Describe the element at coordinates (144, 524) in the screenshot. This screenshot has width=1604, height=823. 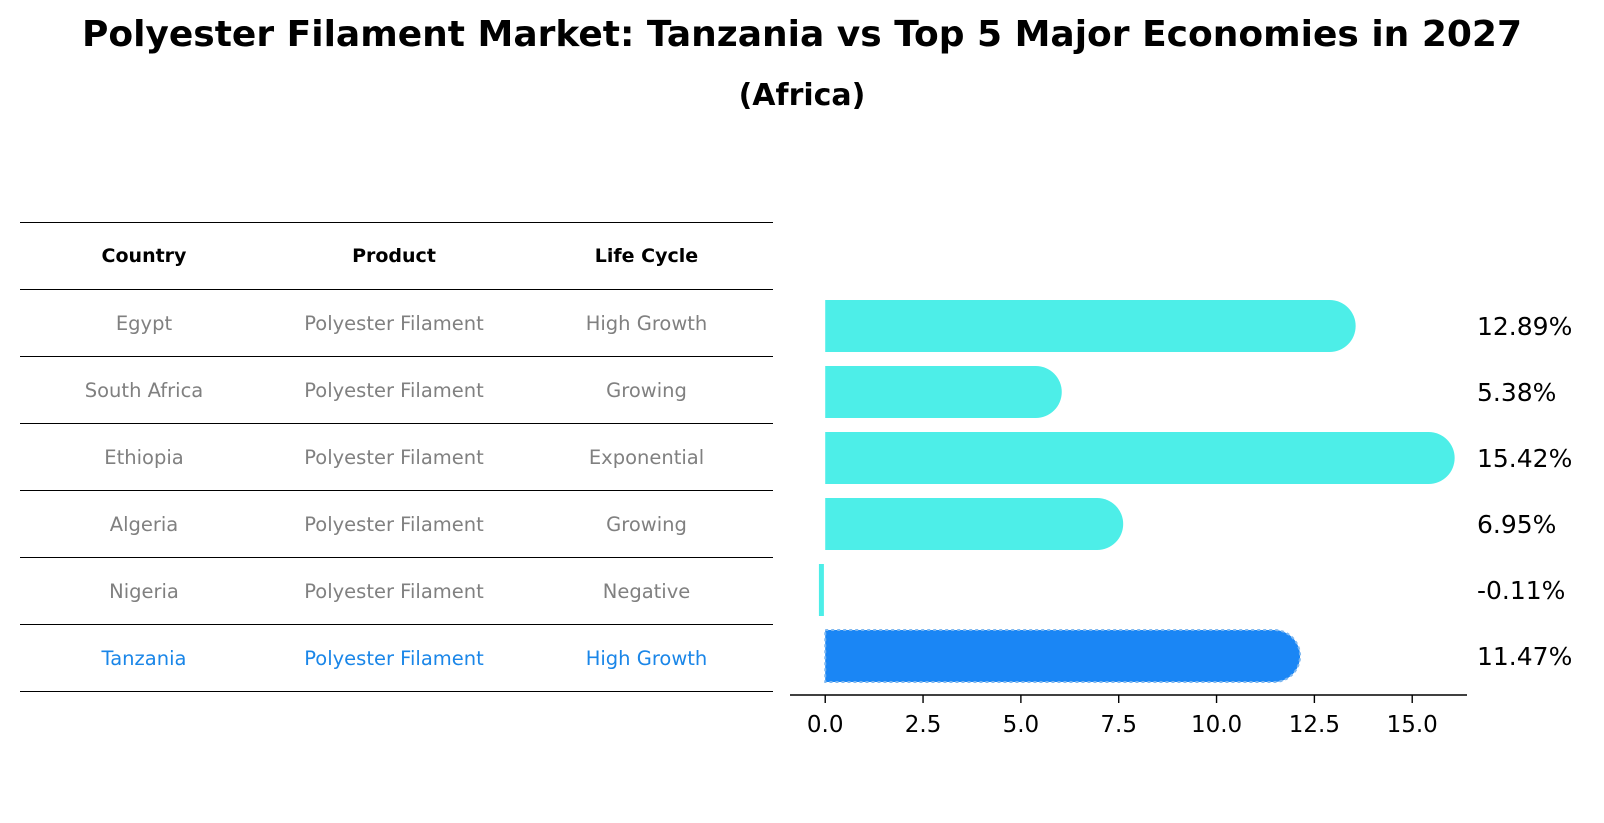
I see `cell-country: Algeria` at that location.